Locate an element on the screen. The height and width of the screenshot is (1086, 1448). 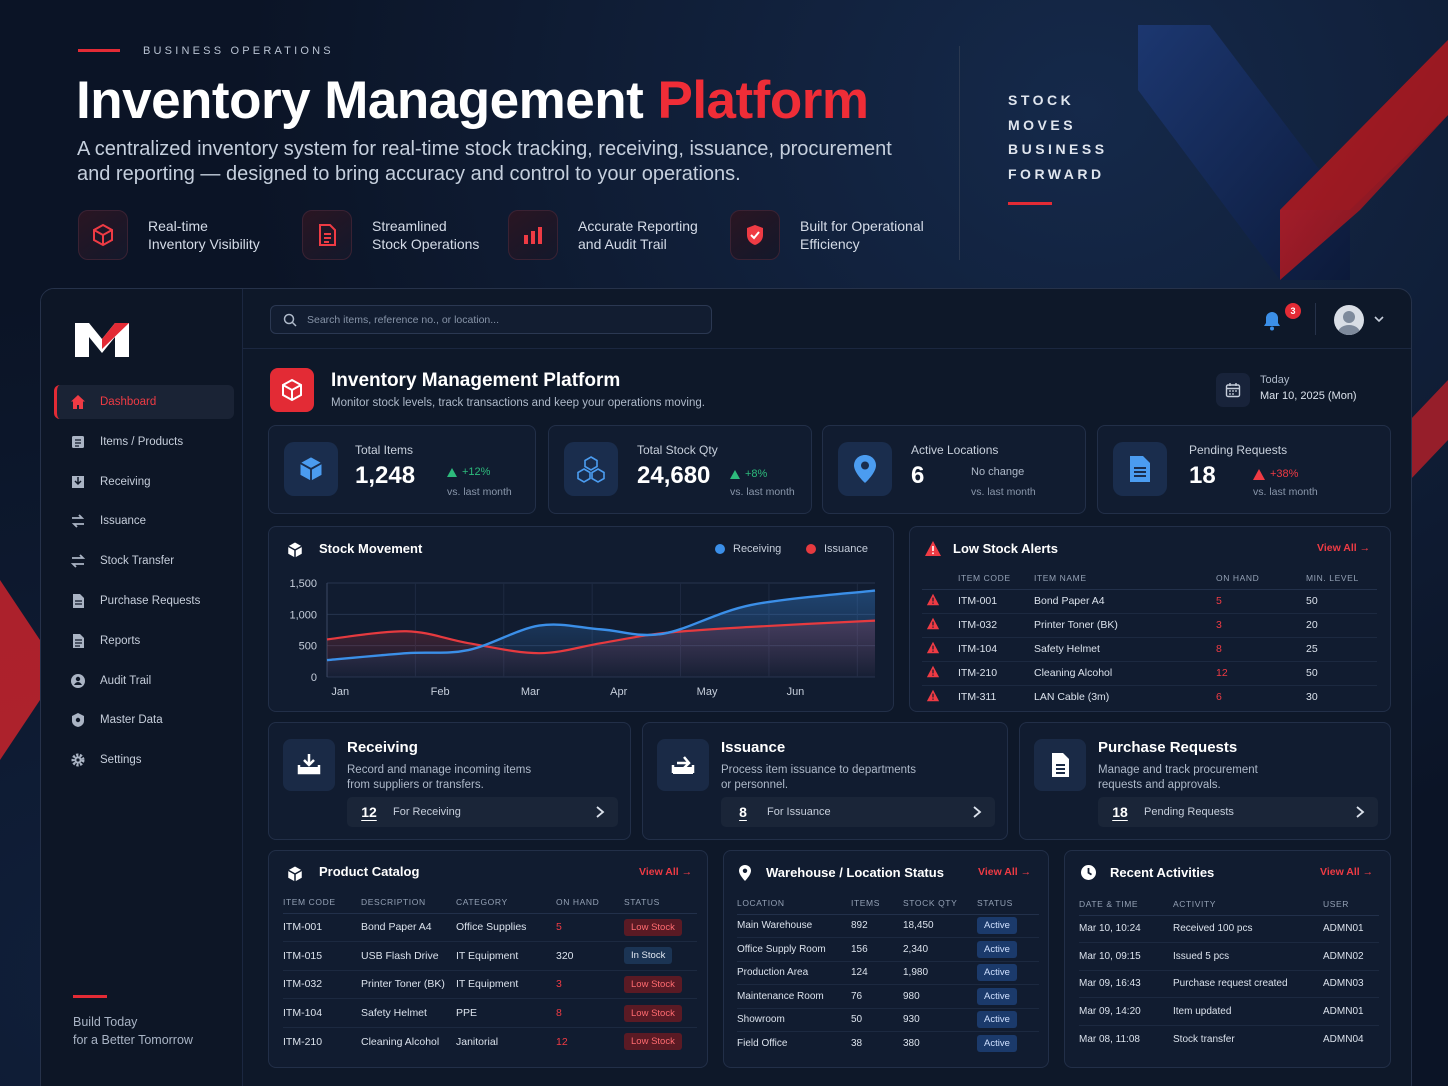
sidebar-item-stock-transfer: Stock Transfer is located at coordinates (144, 561).